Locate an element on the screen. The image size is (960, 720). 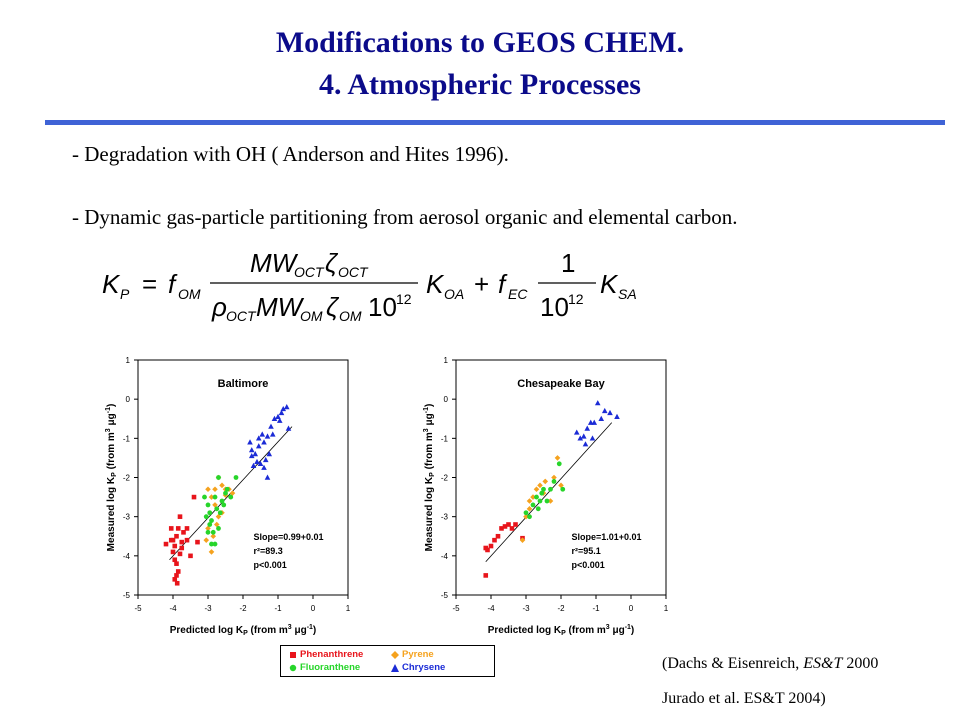
svg-text: ζ is located at coordinates (333, 307).